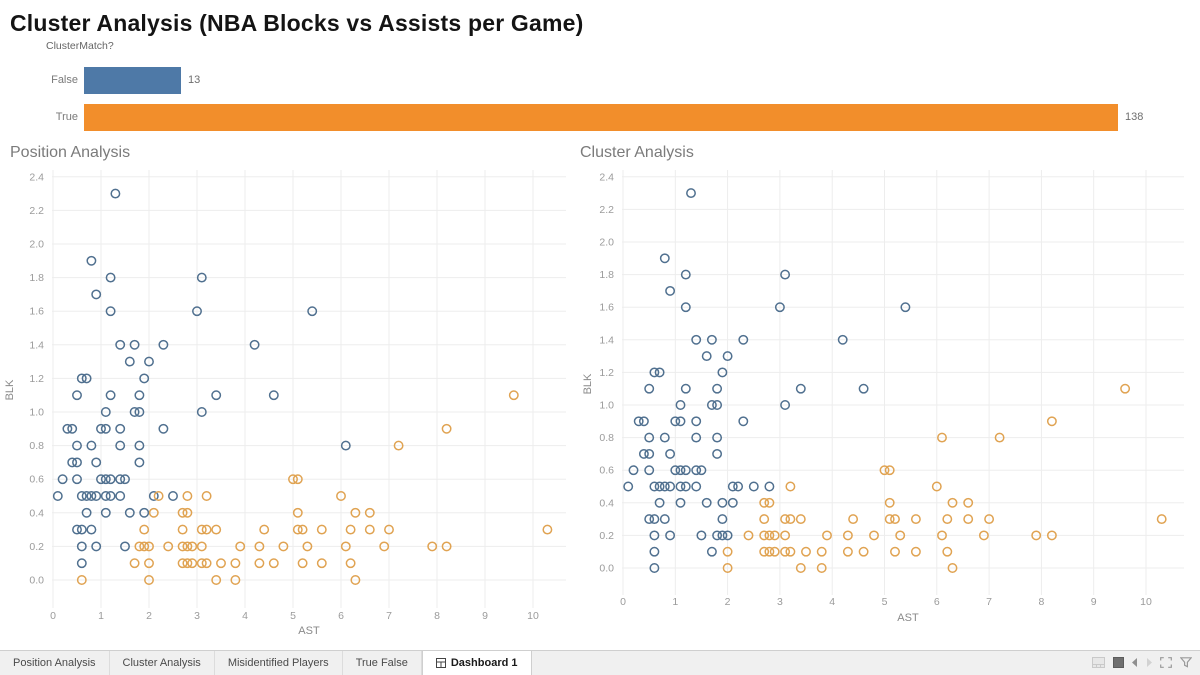  Describe the element at coordinates (382, 663) in the screenshot. I see `tab-true-false: True False` at that location.